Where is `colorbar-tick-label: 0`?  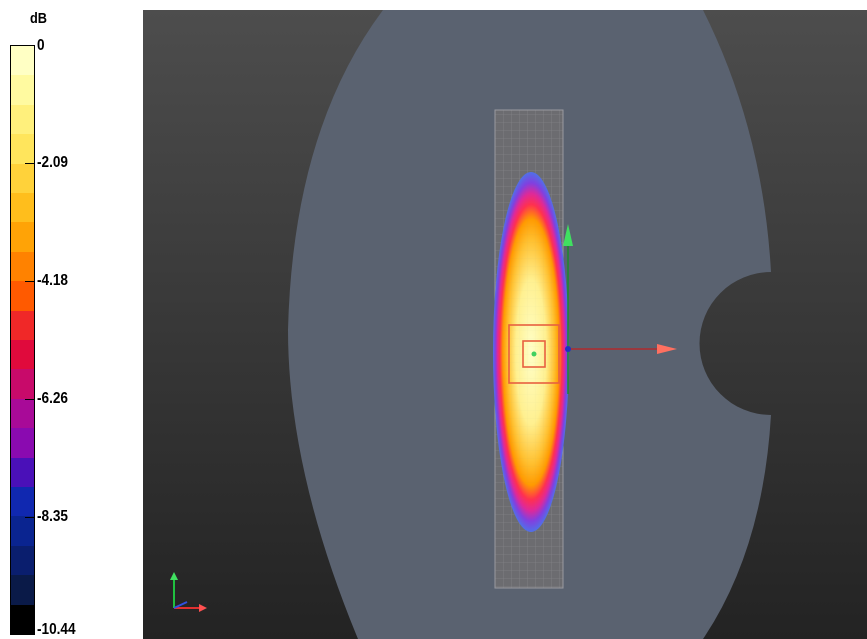
colorbar-tick-label: 0 is located at coordinates (41, 45).